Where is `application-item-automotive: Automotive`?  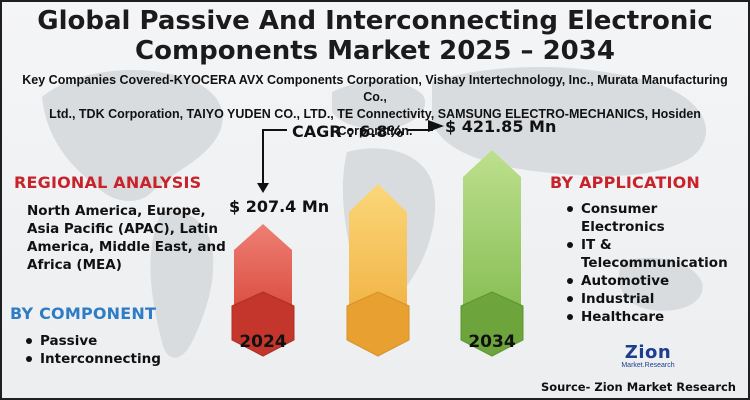
application-item-automotive: Automotive is located at coordinates (655, 281).